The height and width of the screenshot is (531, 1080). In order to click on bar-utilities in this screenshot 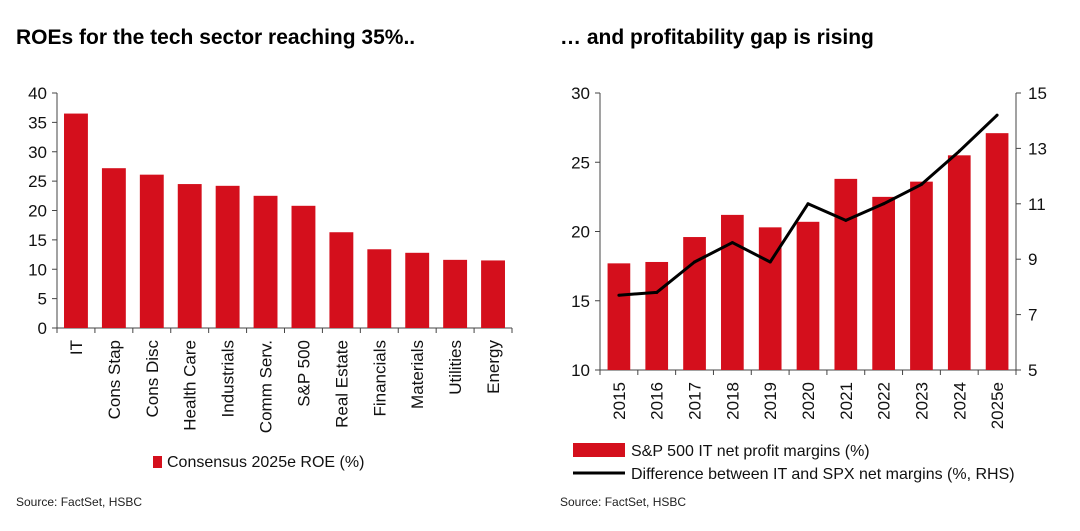, I will do `click(455, 293)`.